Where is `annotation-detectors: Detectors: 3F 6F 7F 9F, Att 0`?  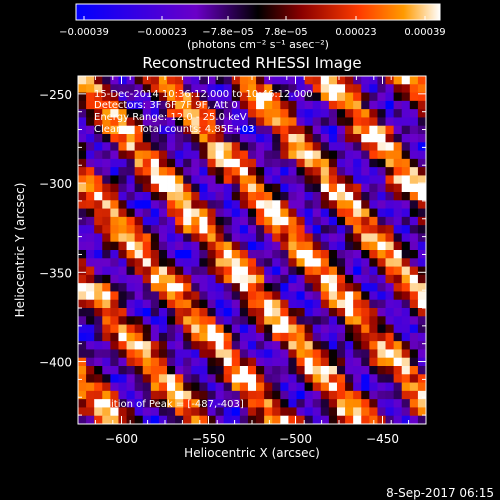 annotation-detectors: Detectors: 3F 6F 7F 9F, Att 0 is located at coordinates (166, 105).